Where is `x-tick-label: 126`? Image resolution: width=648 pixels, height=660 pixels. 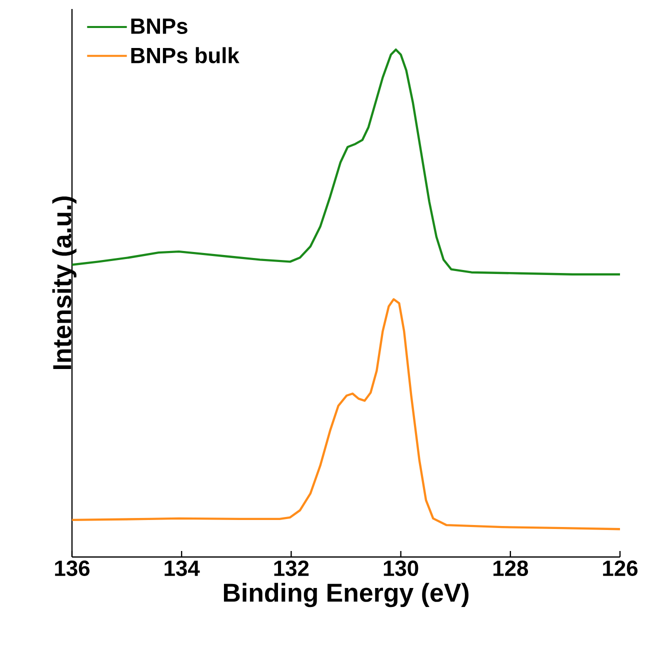
x-tick-label: 126 is located at coordinates (620, 568).